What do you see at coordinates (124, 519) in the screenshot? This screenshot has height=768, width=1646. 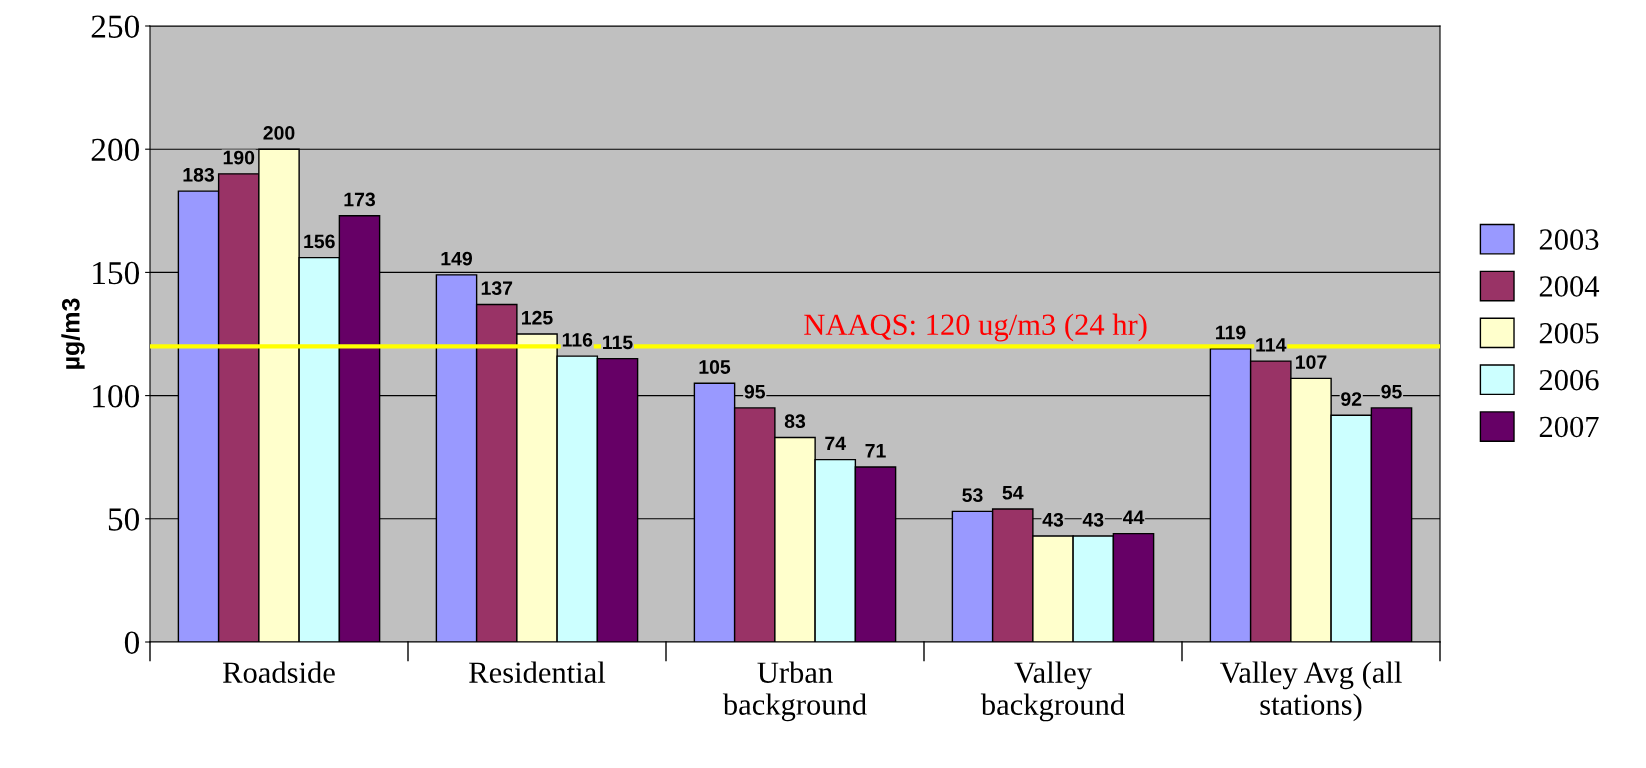 I see `y-tick-label: 50` at bounding box center [124, 519].